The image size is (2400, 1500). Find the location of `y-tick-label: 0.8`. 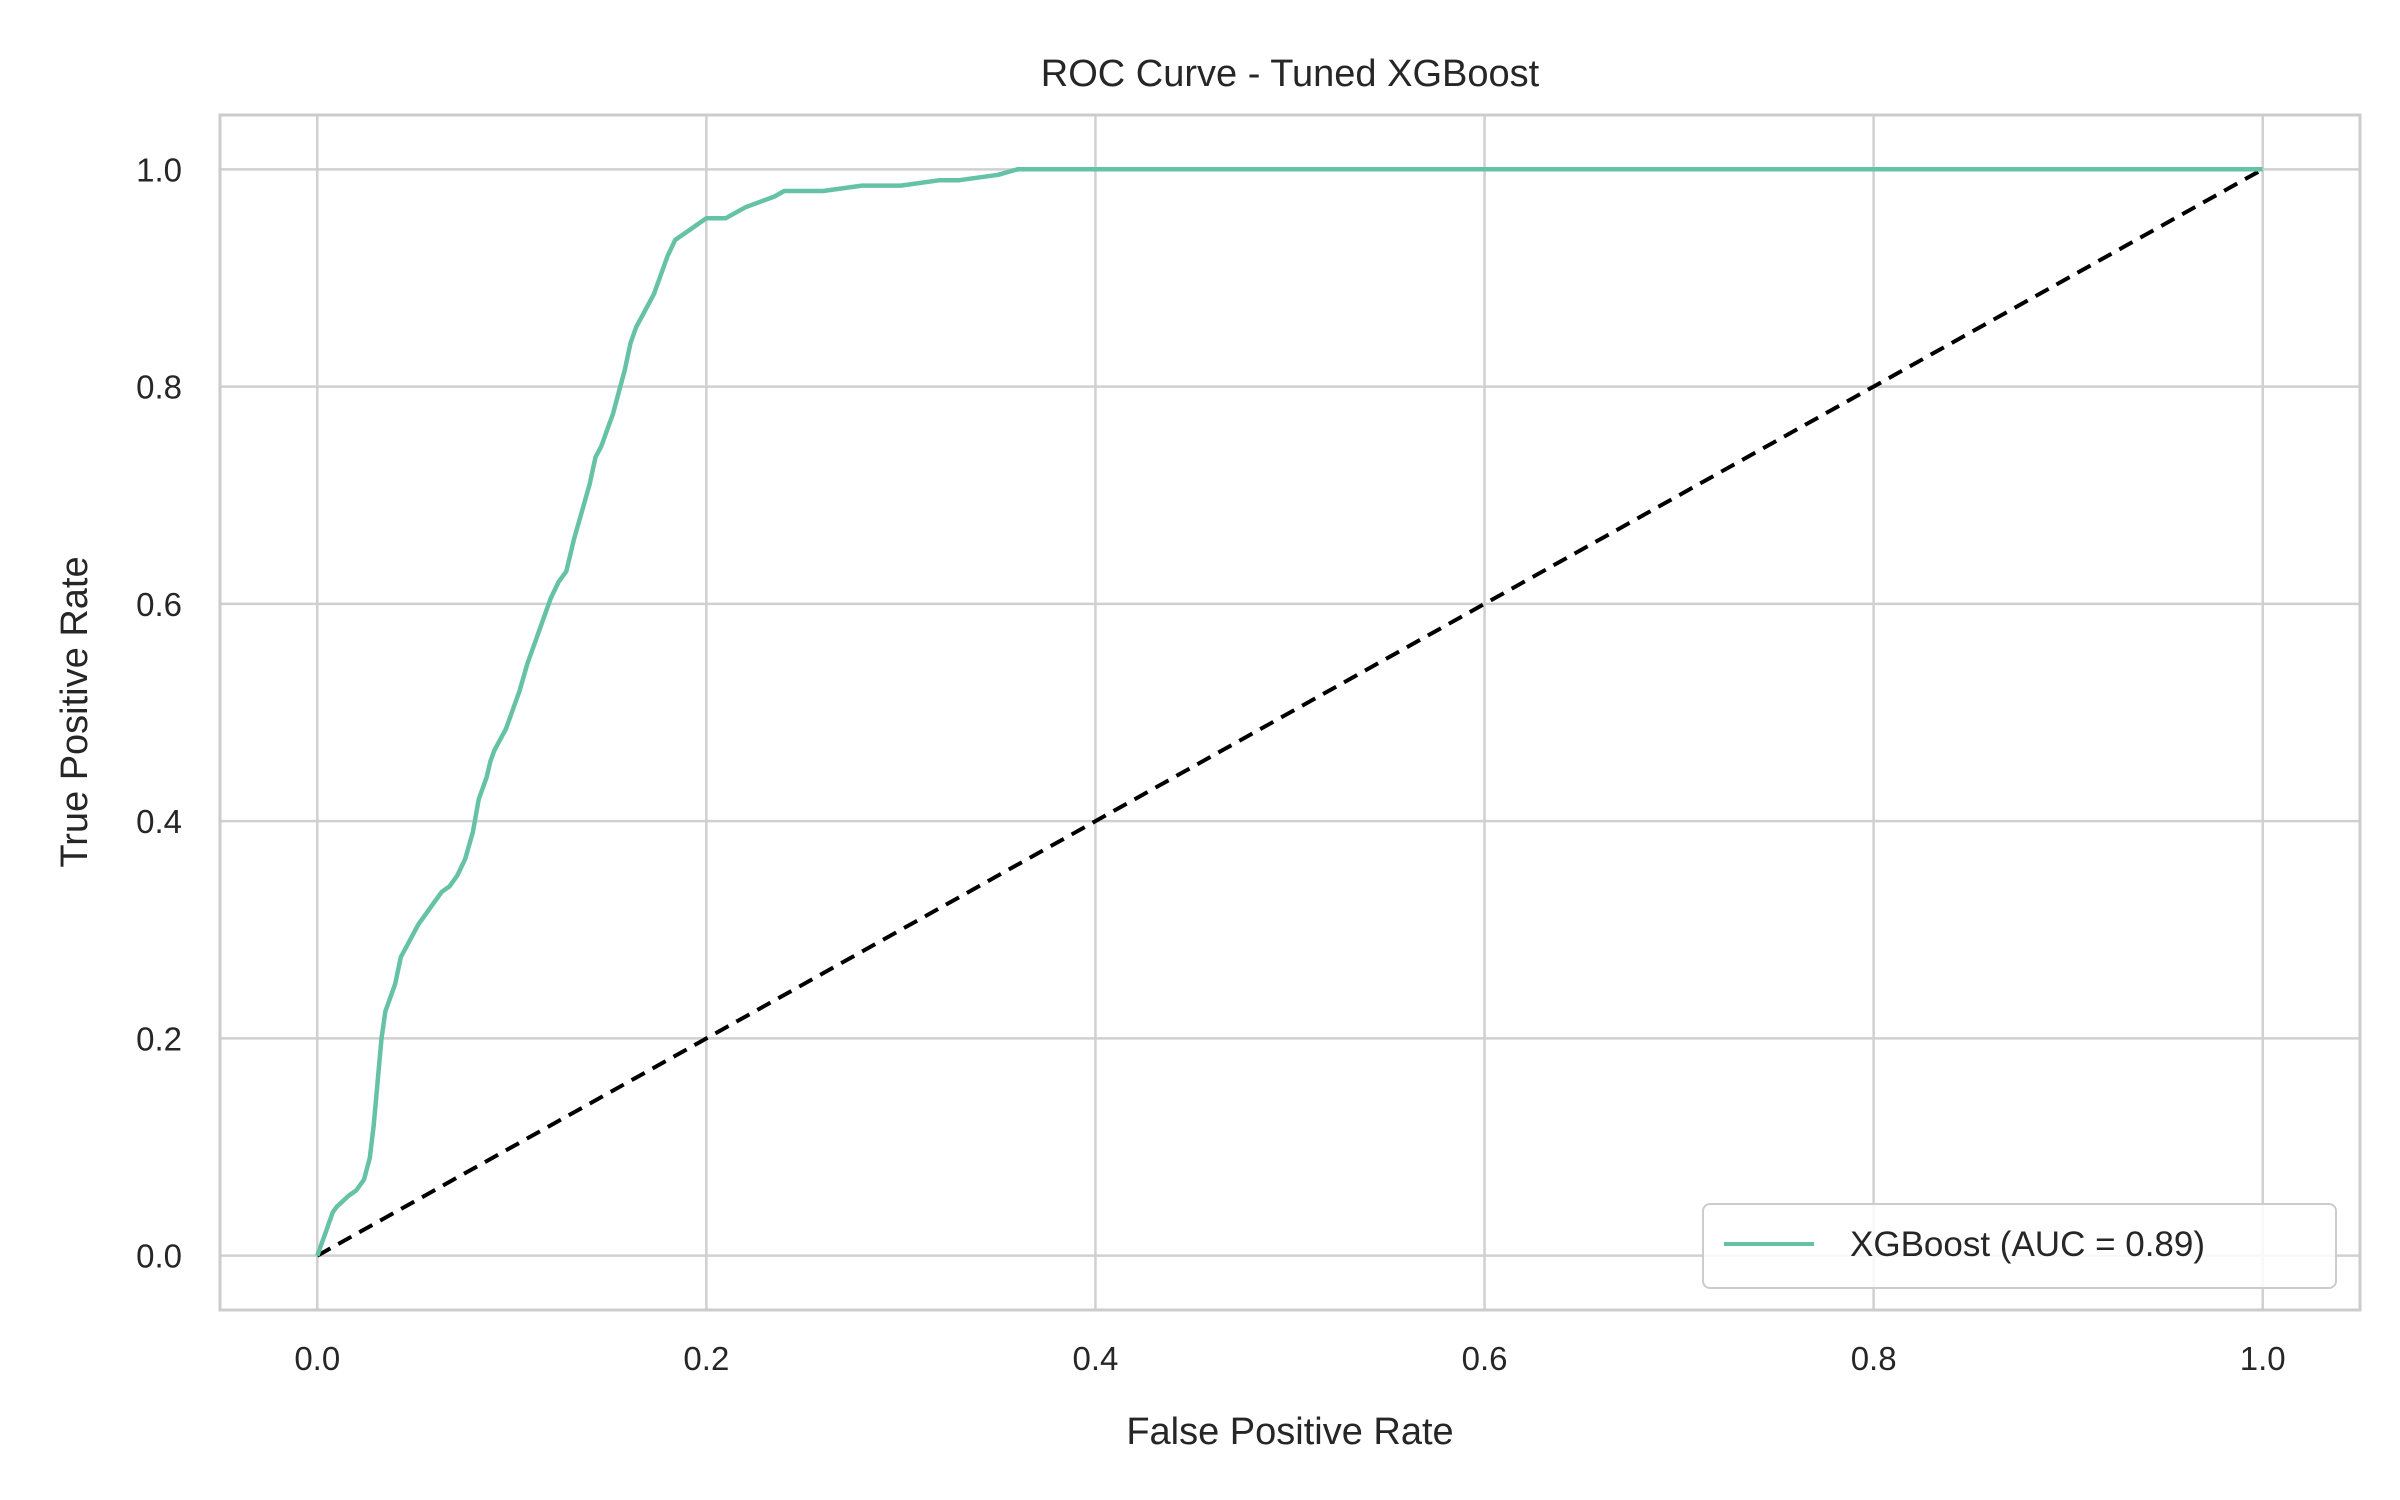

y-tick-label: 0.8 is located at coordinates (159, 387).